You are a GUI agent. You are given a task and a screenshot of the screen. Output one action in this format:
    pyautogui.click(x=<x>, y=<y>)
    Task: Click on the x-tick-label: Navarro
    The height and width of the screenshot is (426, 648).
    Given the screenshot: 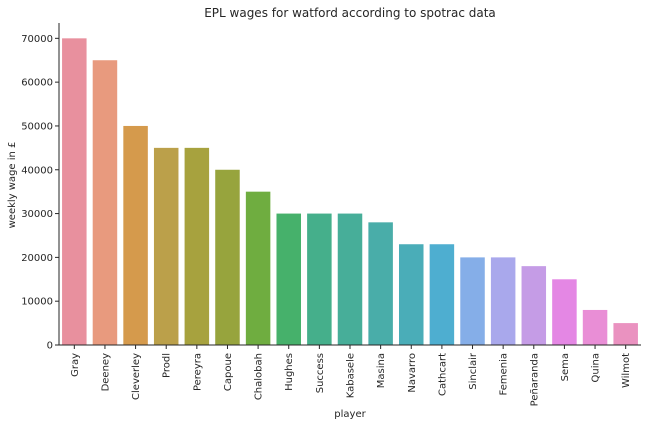 What is the action you would take?
    pyautogui.click(x=412, y=373)
    